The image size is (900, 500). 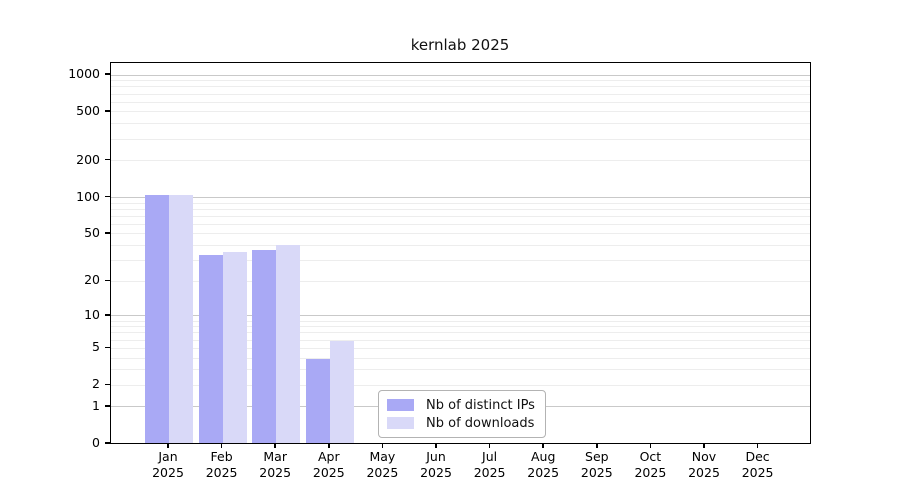 I want to click on bar-jan-downloads, so click(x=181, y=318).